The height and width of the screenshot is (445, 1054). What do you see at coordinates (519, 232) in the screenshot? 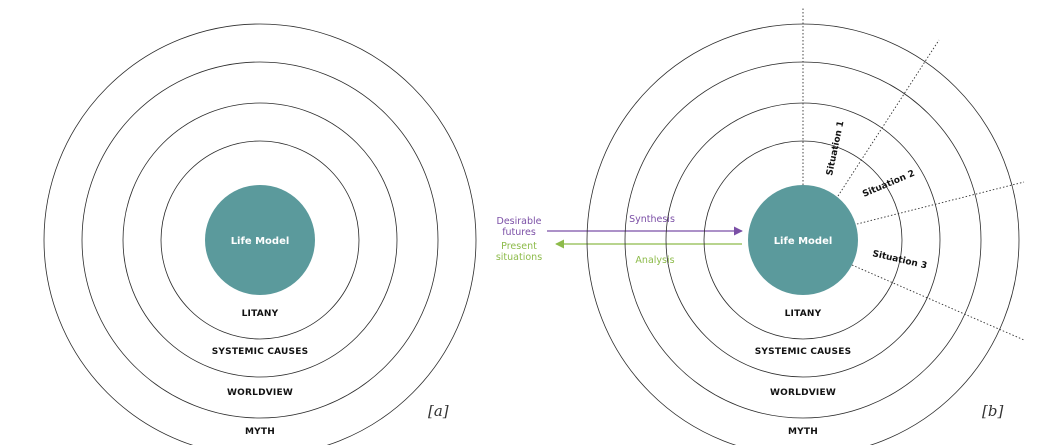
I see `desirable-futures-line2: futures` at bounding box center [519, 232].